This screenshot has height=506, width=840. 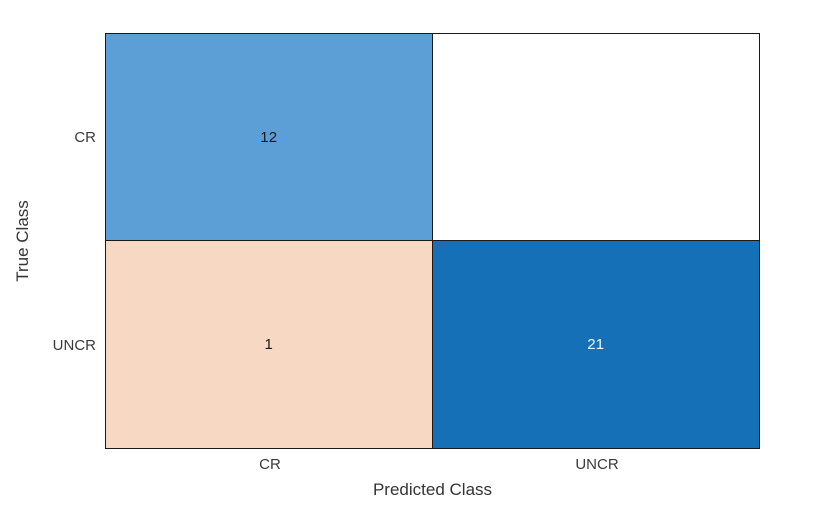 I want to click on cell-value: 1, so click(x=269, y=344).